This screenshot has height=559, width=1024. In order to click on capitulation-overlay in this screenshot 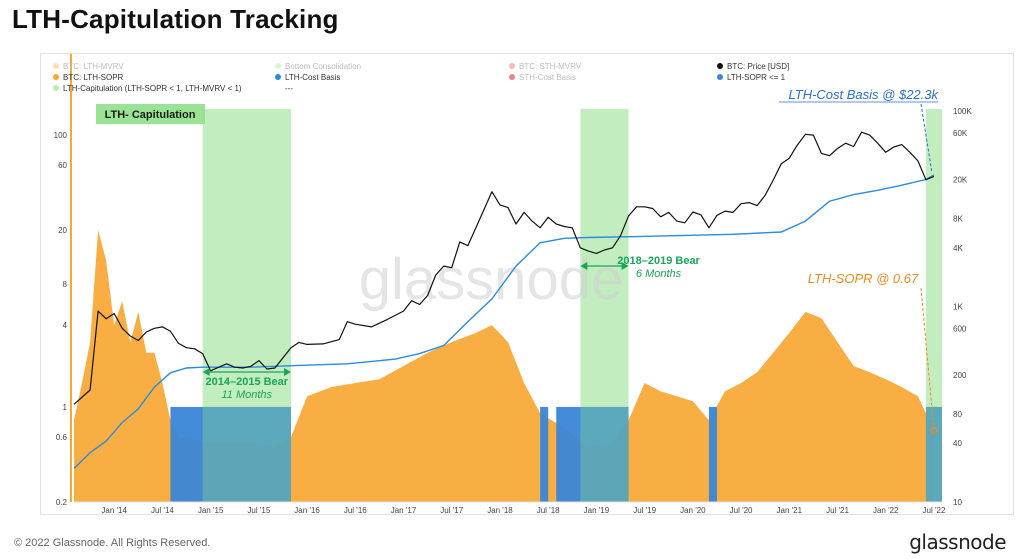, I will do `click(572, 454)`.